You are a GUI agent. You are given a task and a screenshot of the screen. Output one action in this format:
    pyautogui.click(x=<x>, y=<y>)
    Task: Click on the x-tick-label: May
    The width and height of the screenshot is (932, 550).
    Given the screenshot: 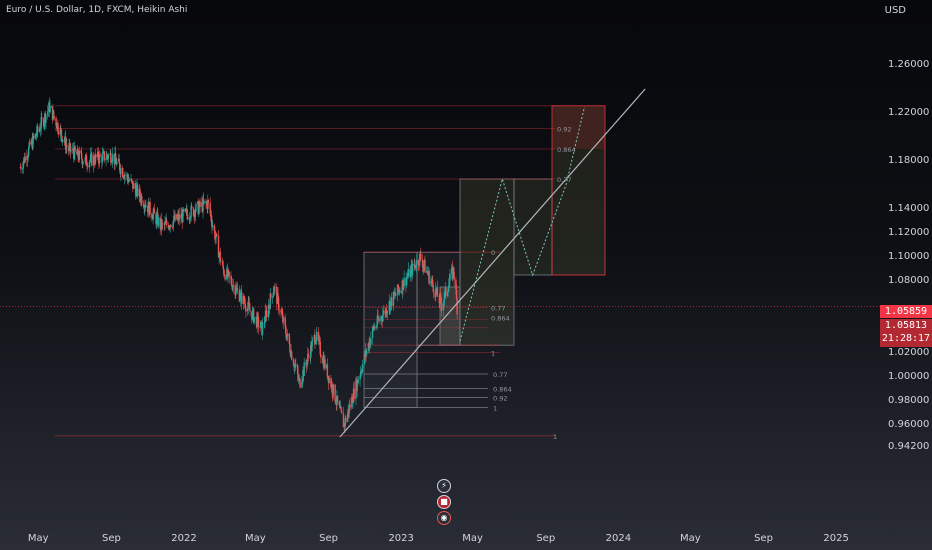 What is the action you would take?
    pyautogui.click(x=690, y=538)
    